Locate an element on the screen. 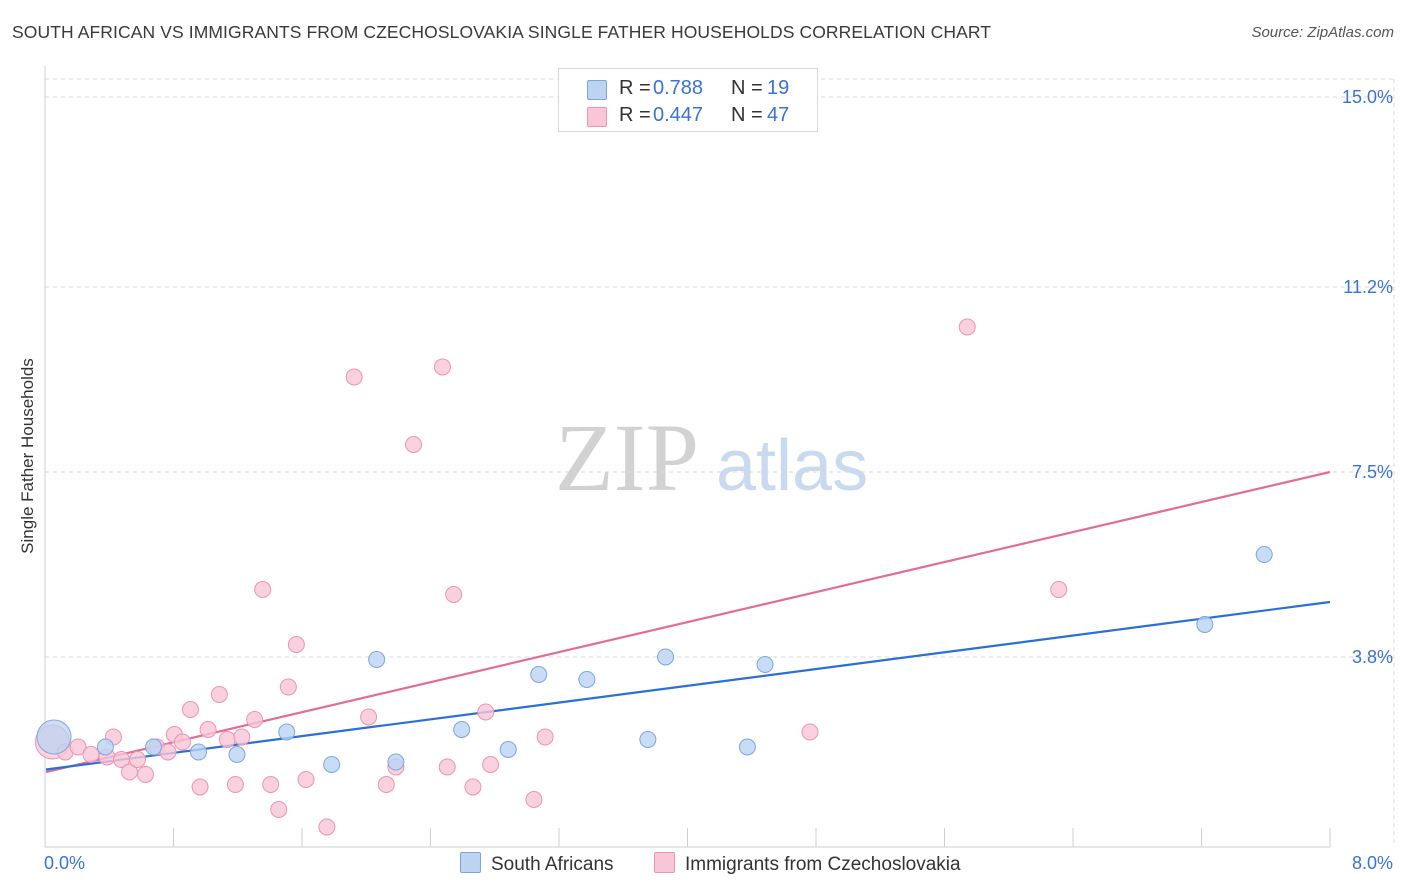 The image size is (1406, 892). y-tick-label: 11.2% is located at coordinates (1368, 287).